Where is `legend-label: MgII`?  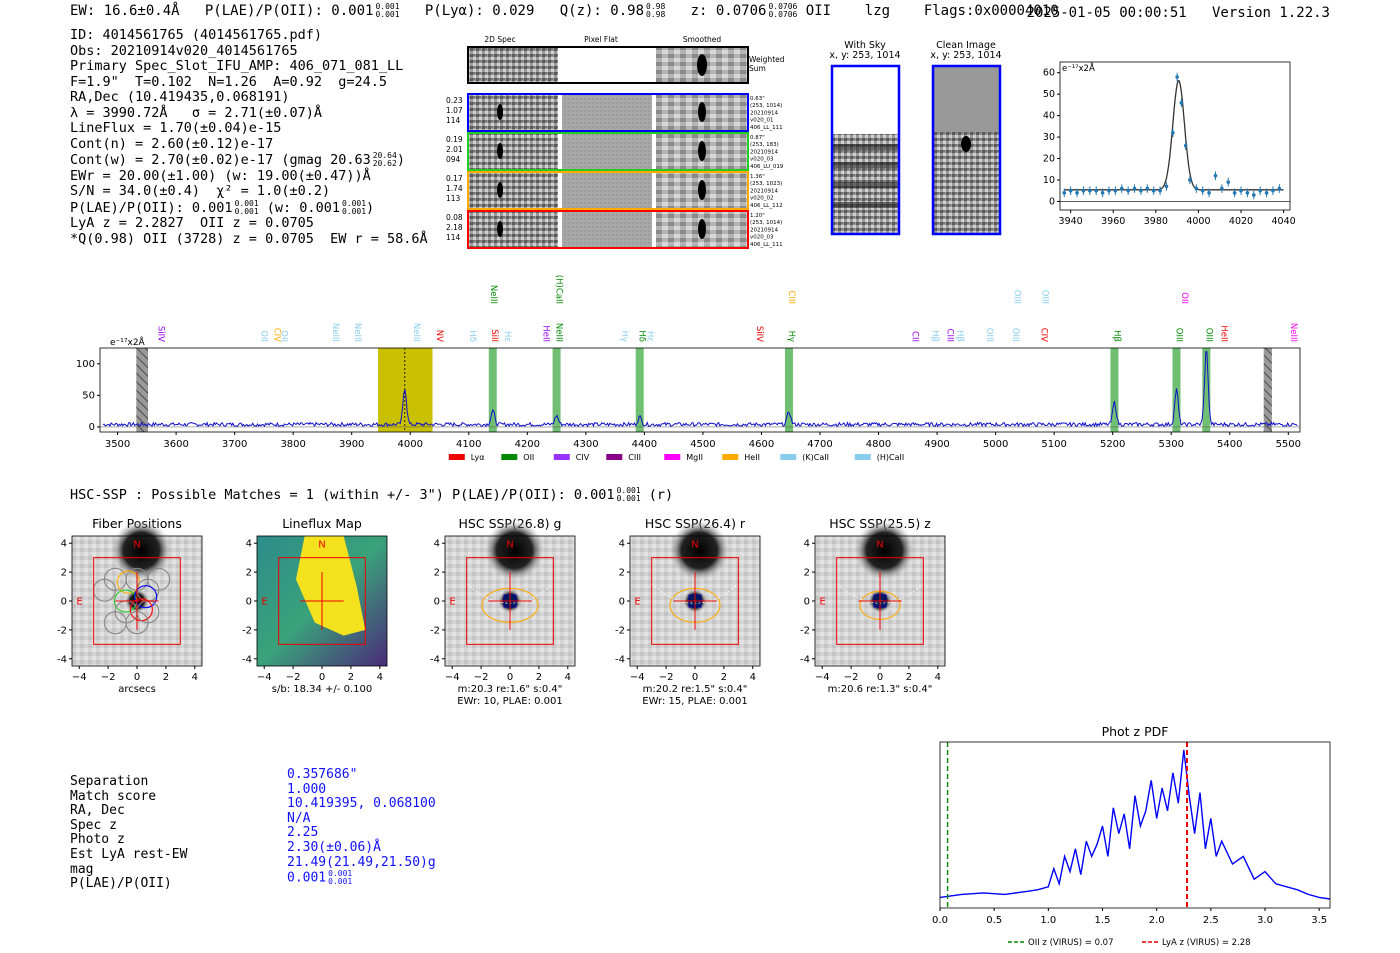 legend-label: MgII is located at coordinates (694, 457).